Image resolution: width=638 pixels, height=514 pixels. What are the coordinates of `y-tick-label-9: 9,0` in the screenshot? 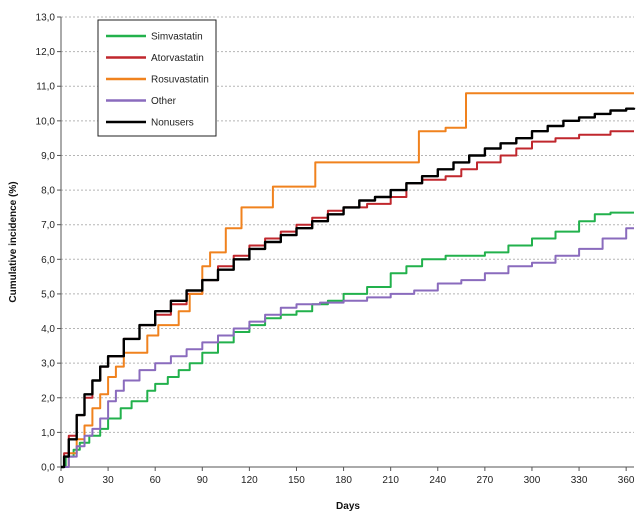 It's located at (48, 156).